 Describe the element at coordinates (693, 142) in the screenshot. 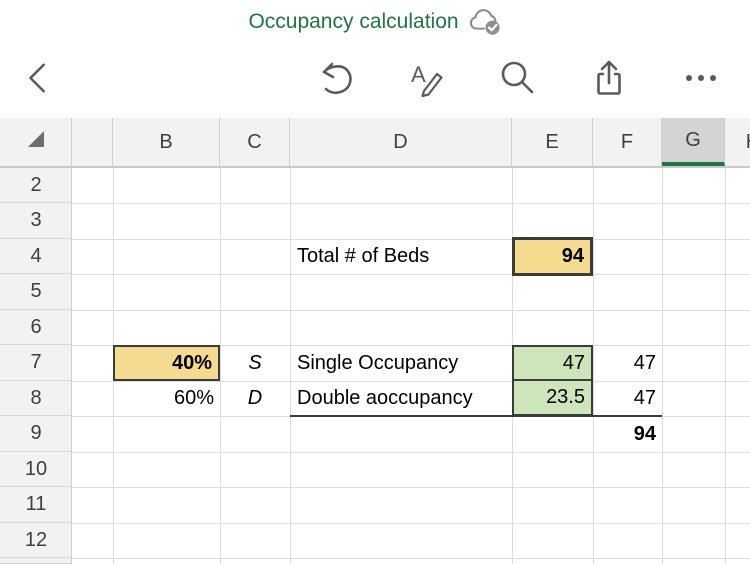

I see `column-header-g-selected: G` at that location.